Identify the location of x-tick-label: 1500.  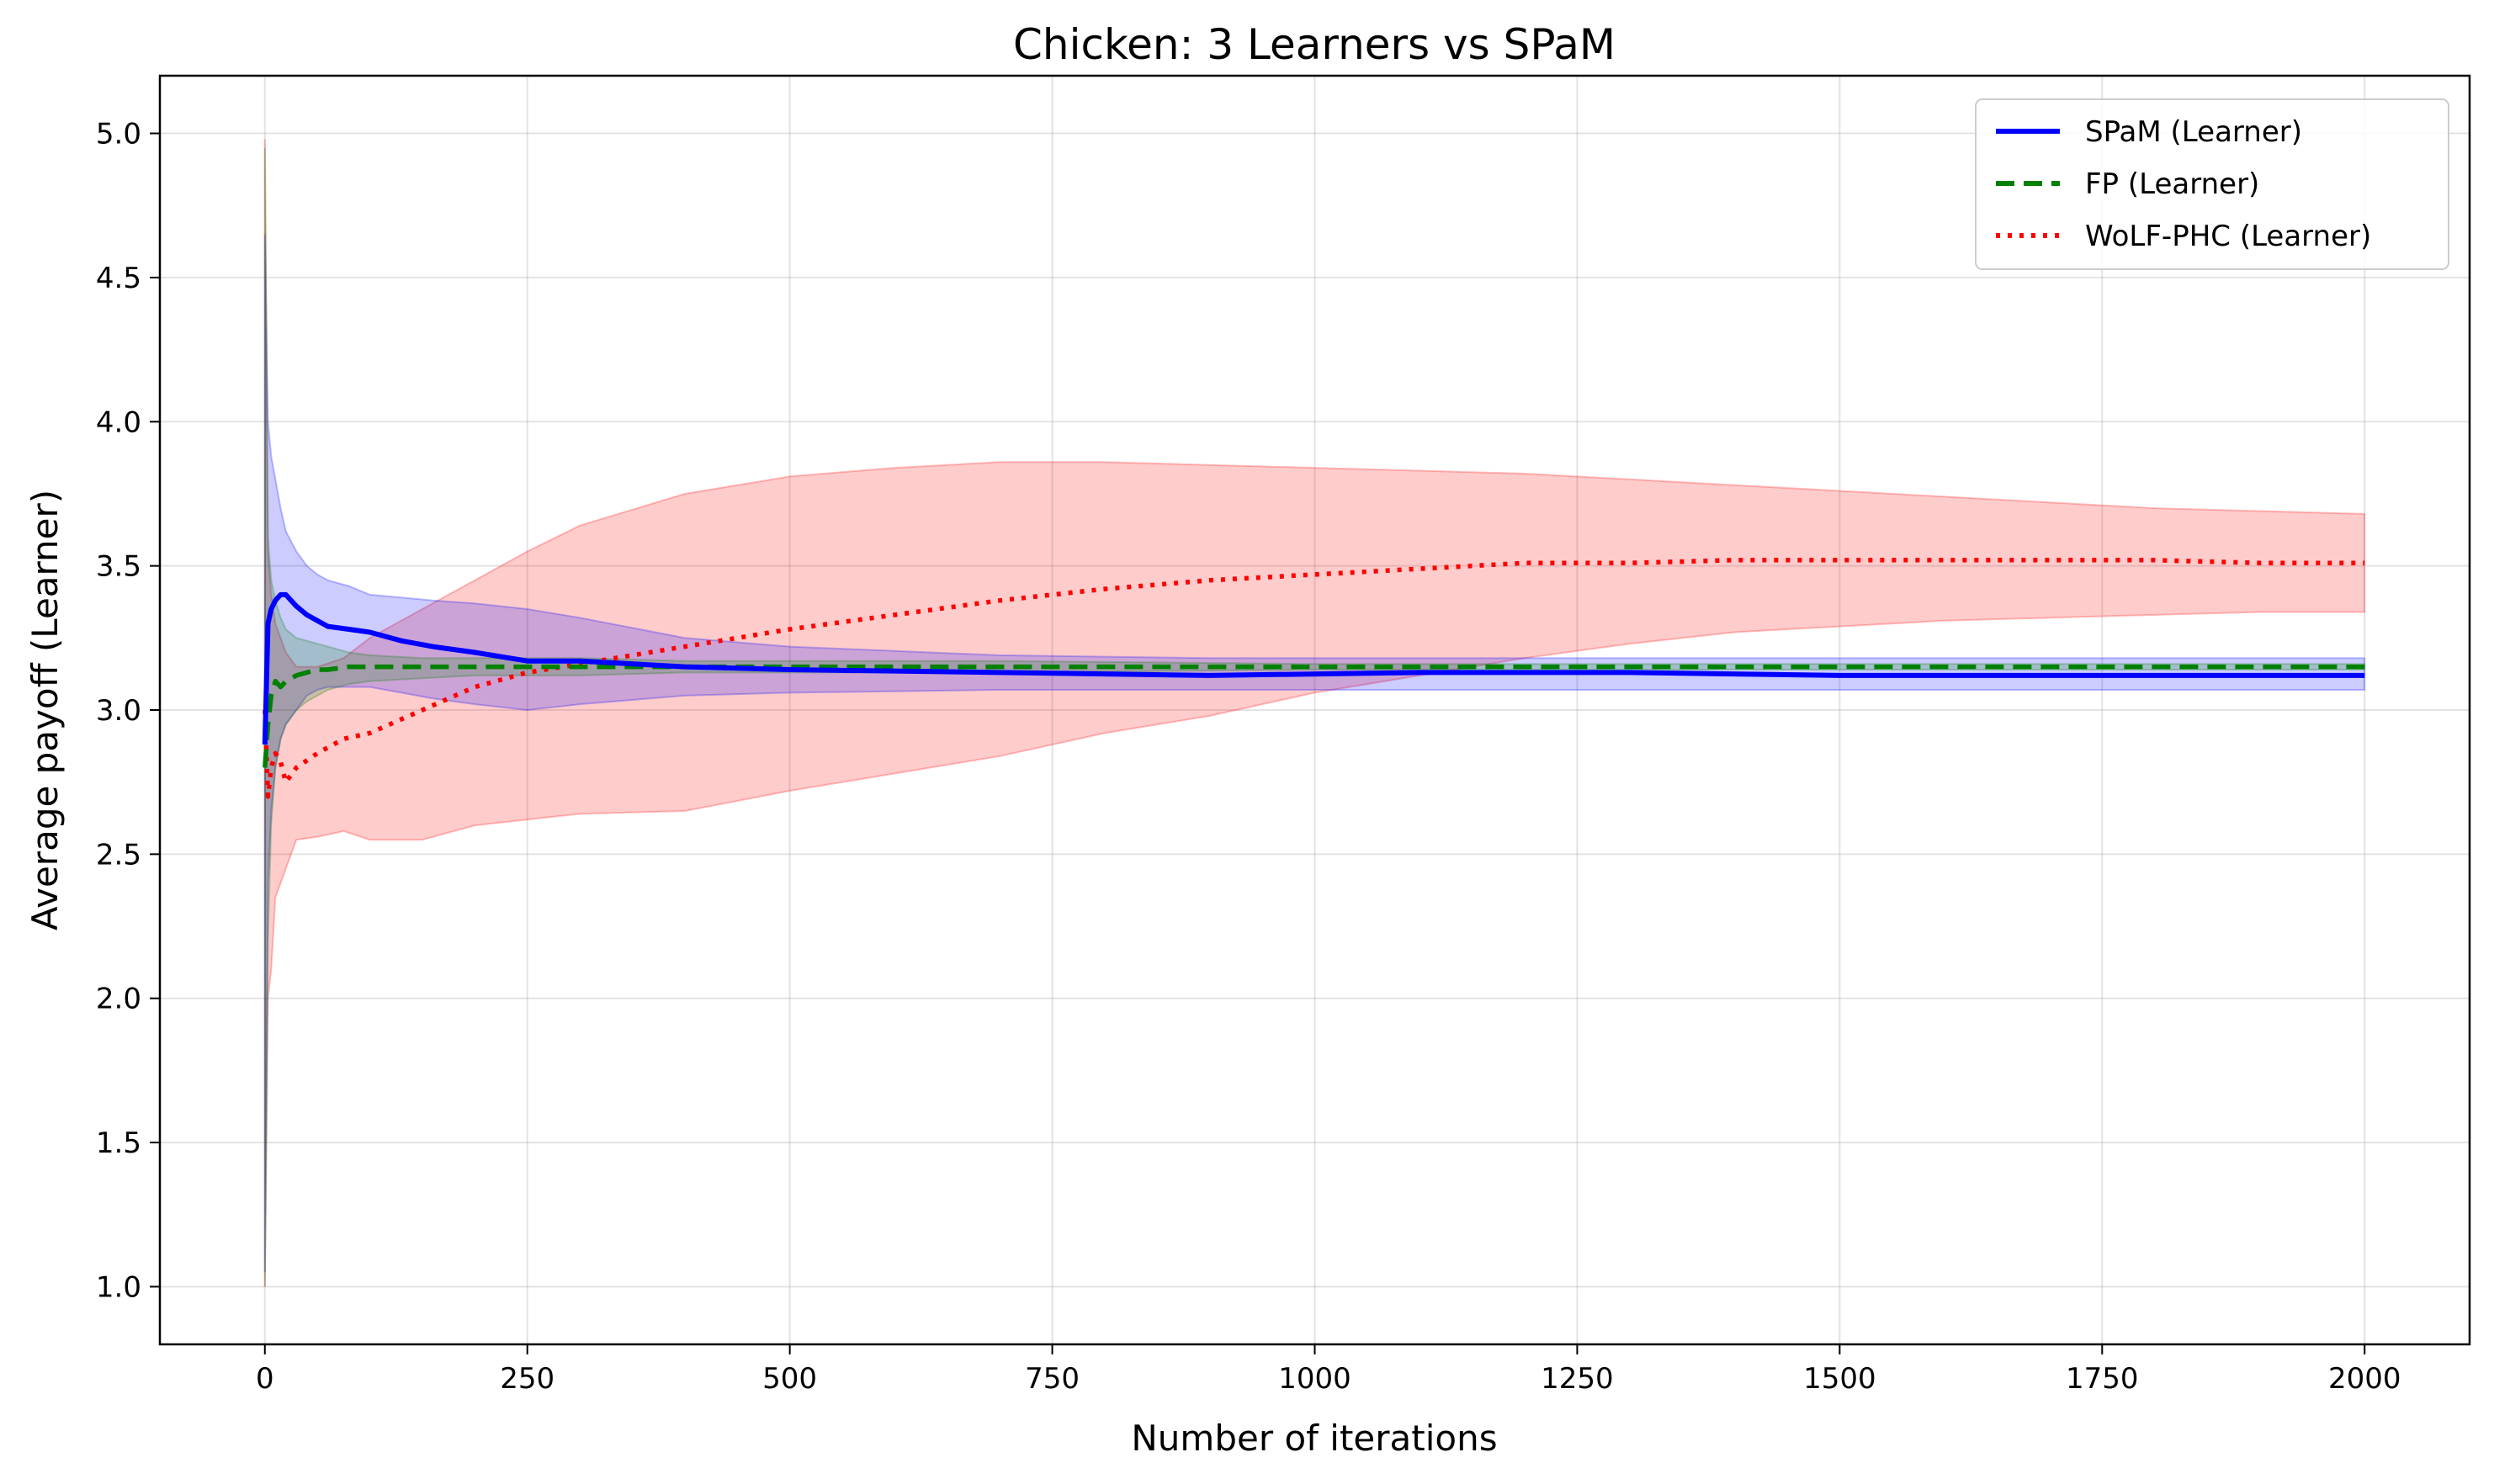
(1839, 1379).